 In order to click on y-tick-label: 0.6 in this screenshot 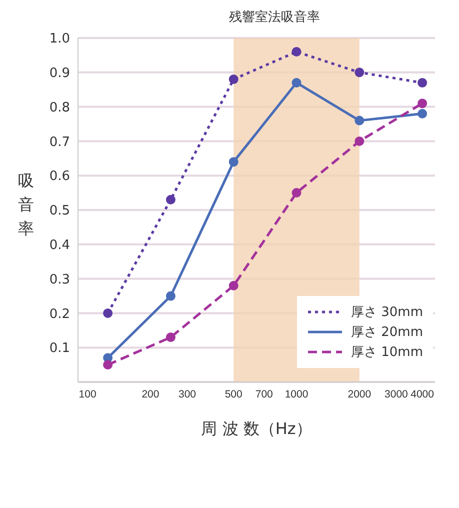, I will do `click(59, 176)`.